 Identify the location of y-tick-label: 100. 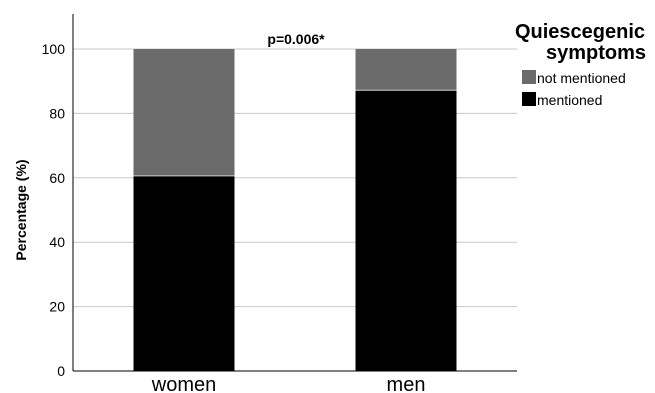
(54, 49).